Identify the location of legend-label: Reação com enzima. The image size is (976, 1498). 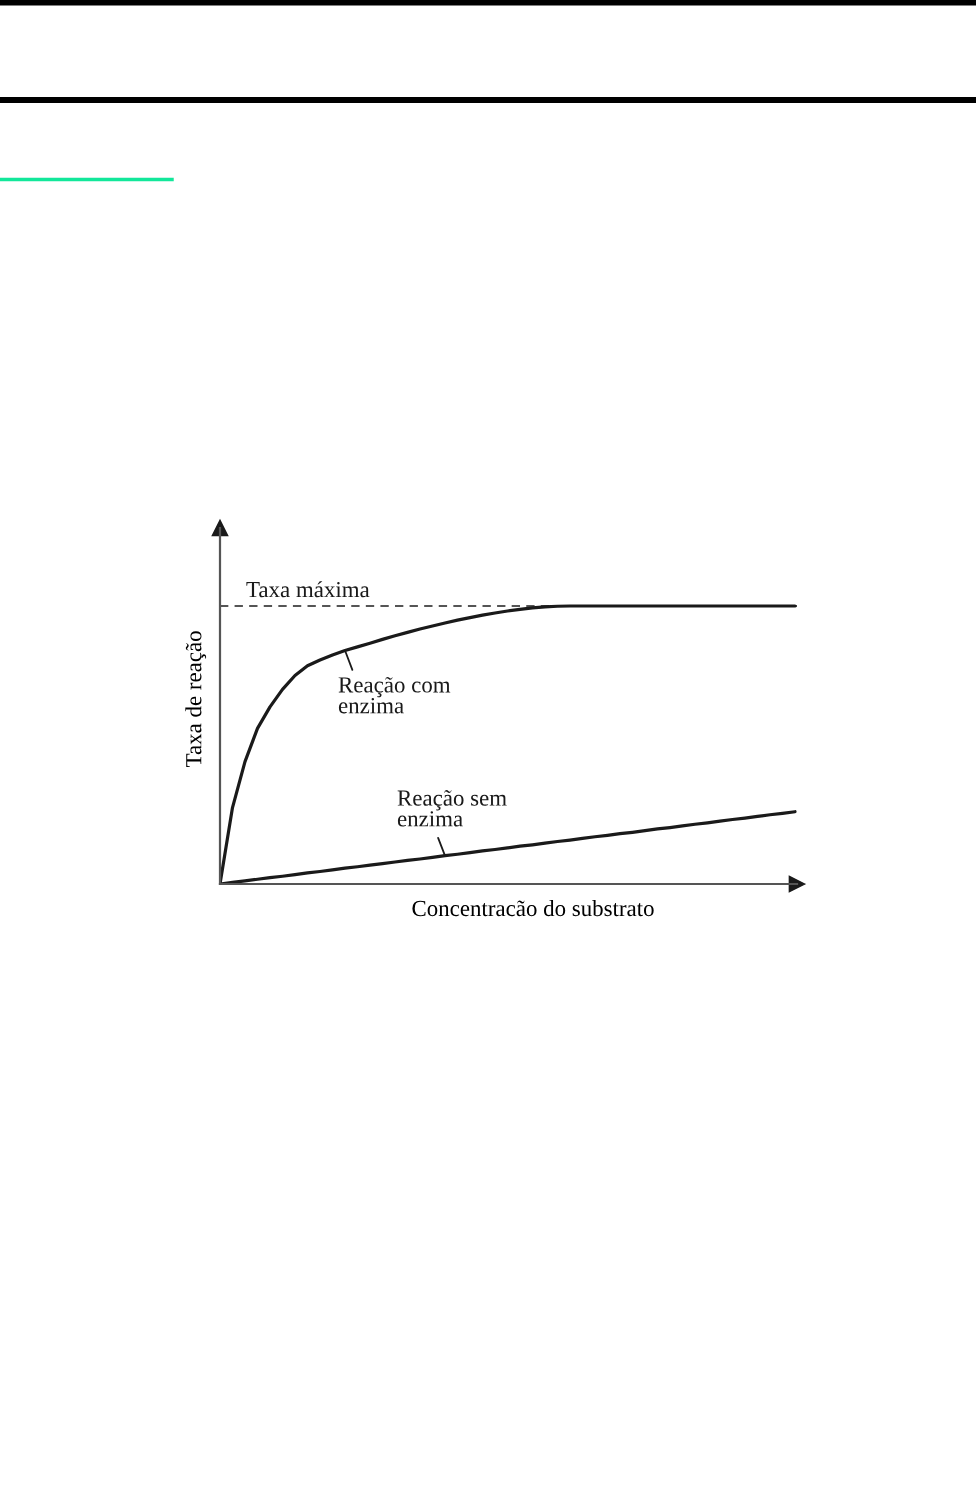
(394, 695).